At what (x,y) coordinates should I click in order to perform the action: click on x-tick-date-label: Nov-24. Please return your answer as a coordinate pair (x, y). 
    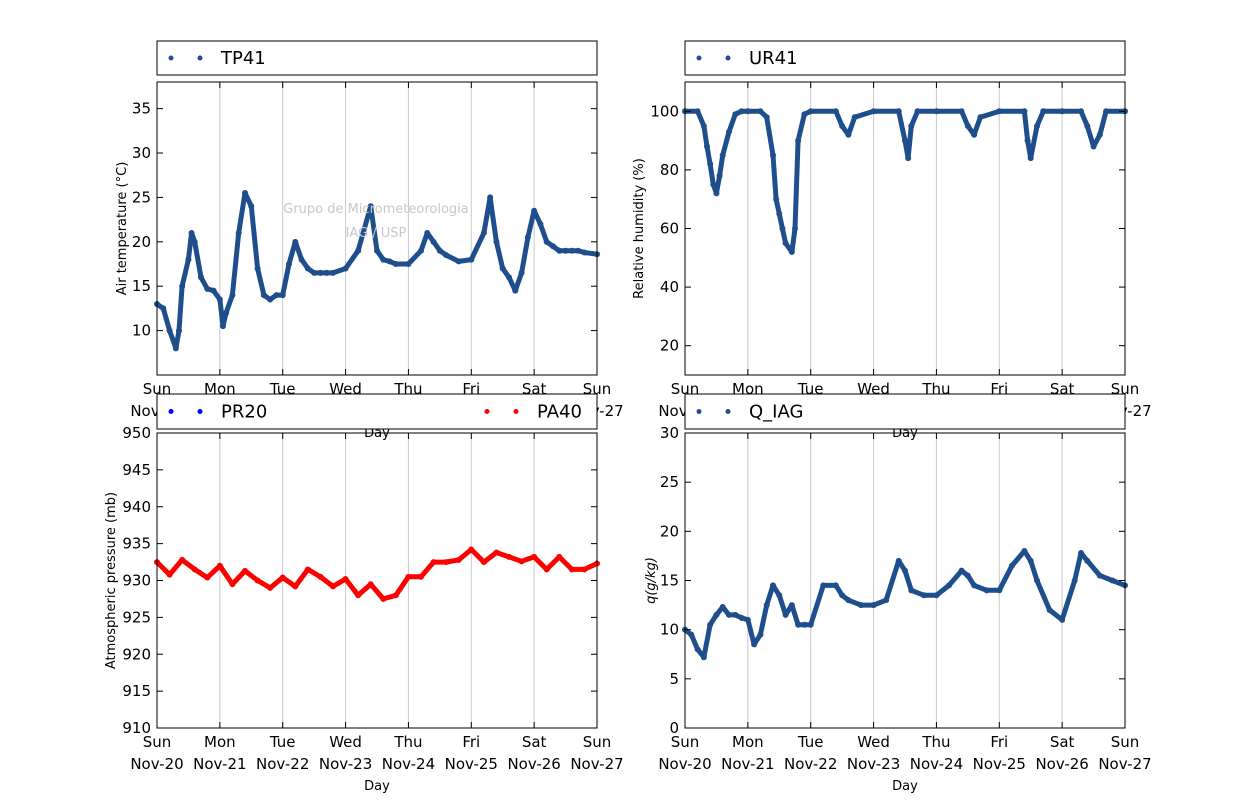
    Looking at the image, I should click on (408, 764).